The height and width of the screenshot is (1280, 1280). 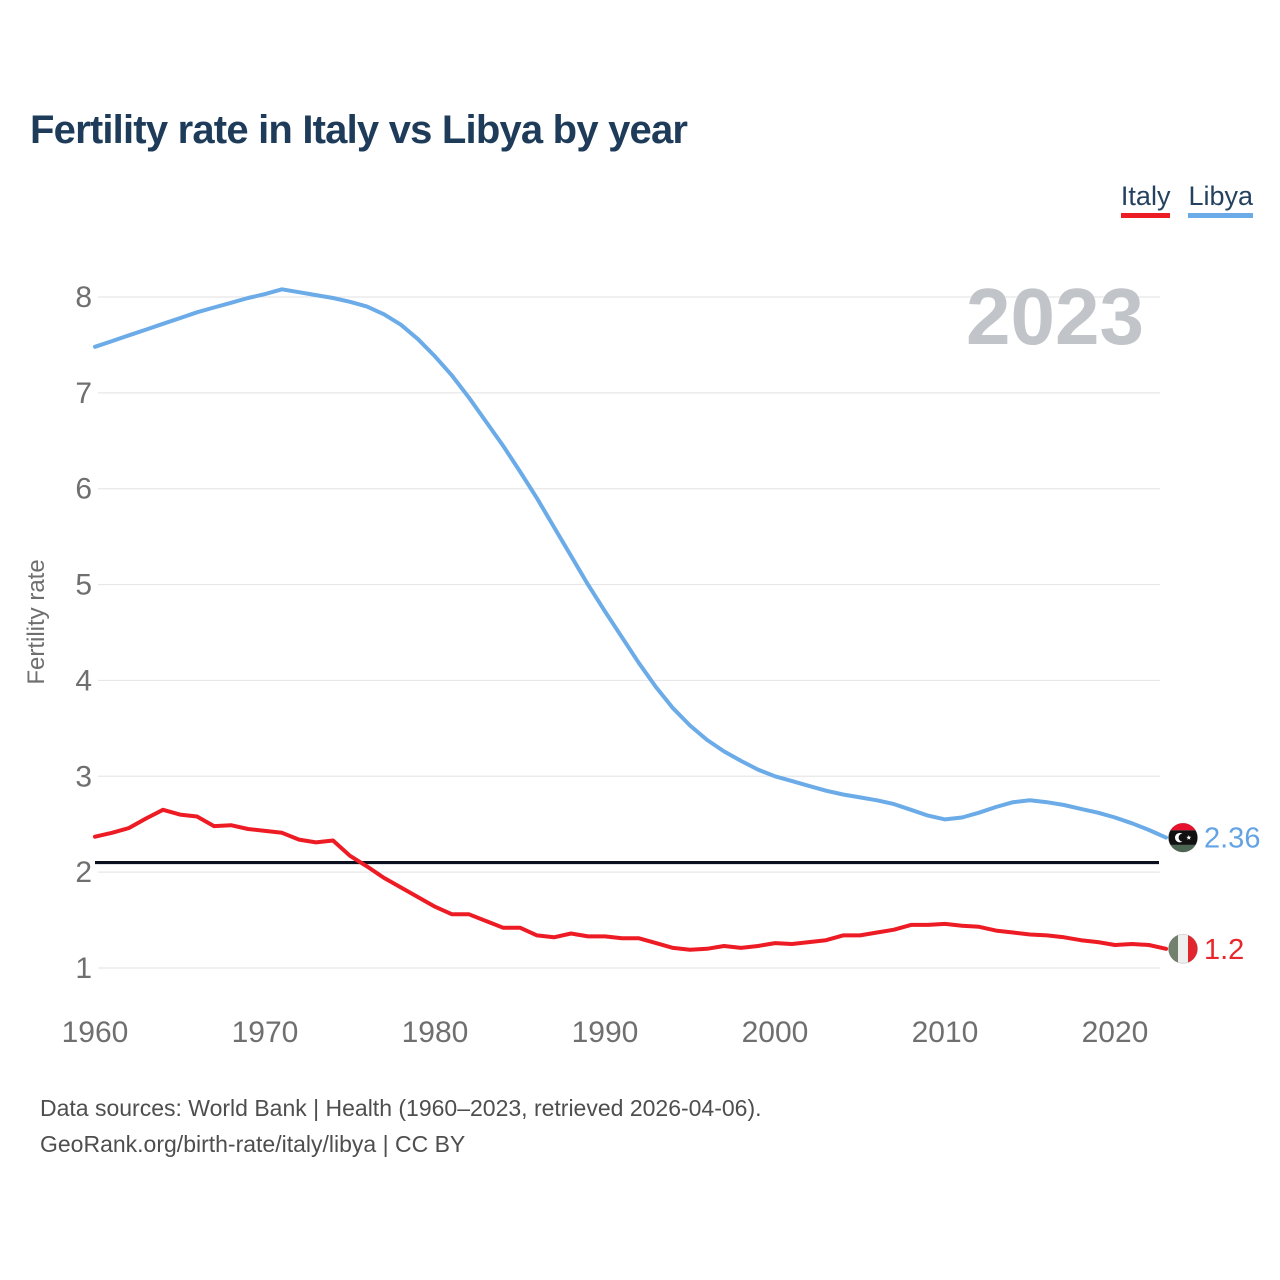 I want to click on x-tick-2000: 2000, so click(x=775, y=1032).